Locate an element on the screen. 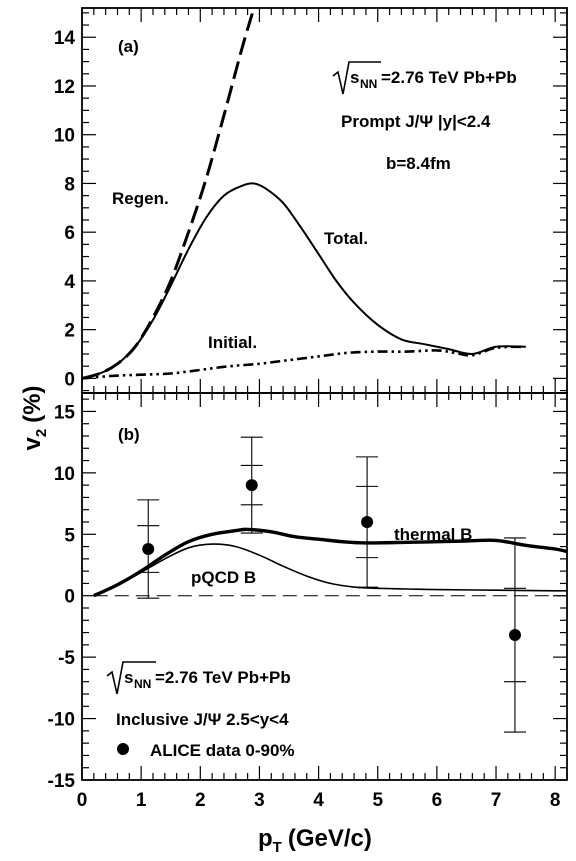 The height and width of the screenshot is (861, 576). y-axis-title: v2 (%) is located at coordinates (34, 417).